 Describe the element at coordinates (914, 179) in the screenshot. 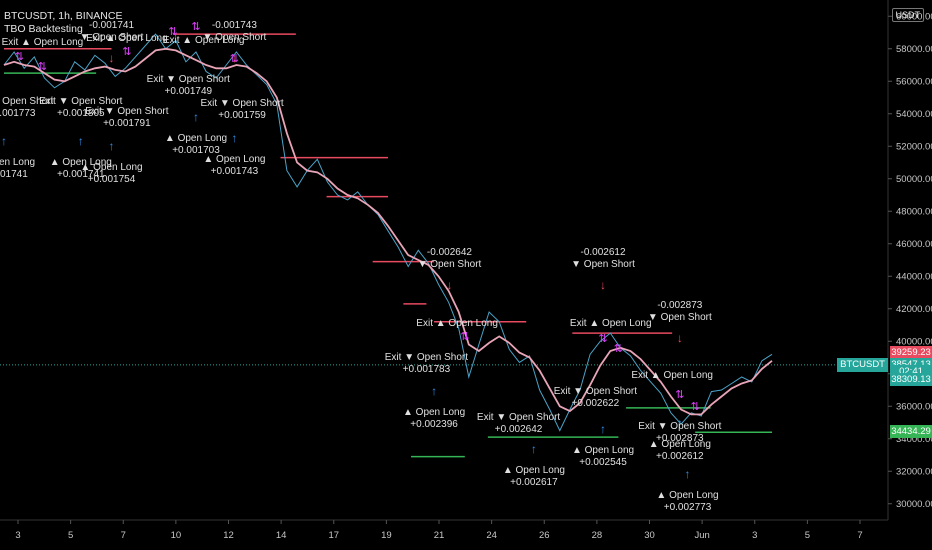

I see `y-tick-label: 50000.00` at that location.